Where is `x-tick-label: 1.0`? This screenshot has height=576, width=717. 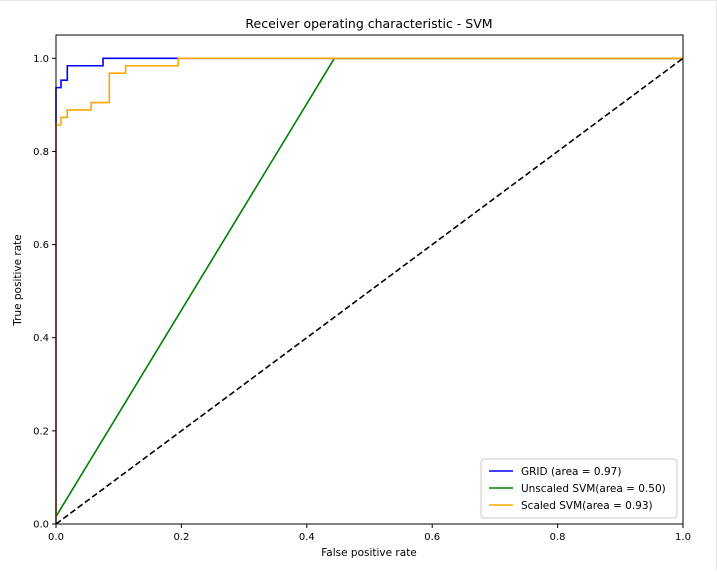
x-tick-label: 1.0 is located at coordinates (683, 537).